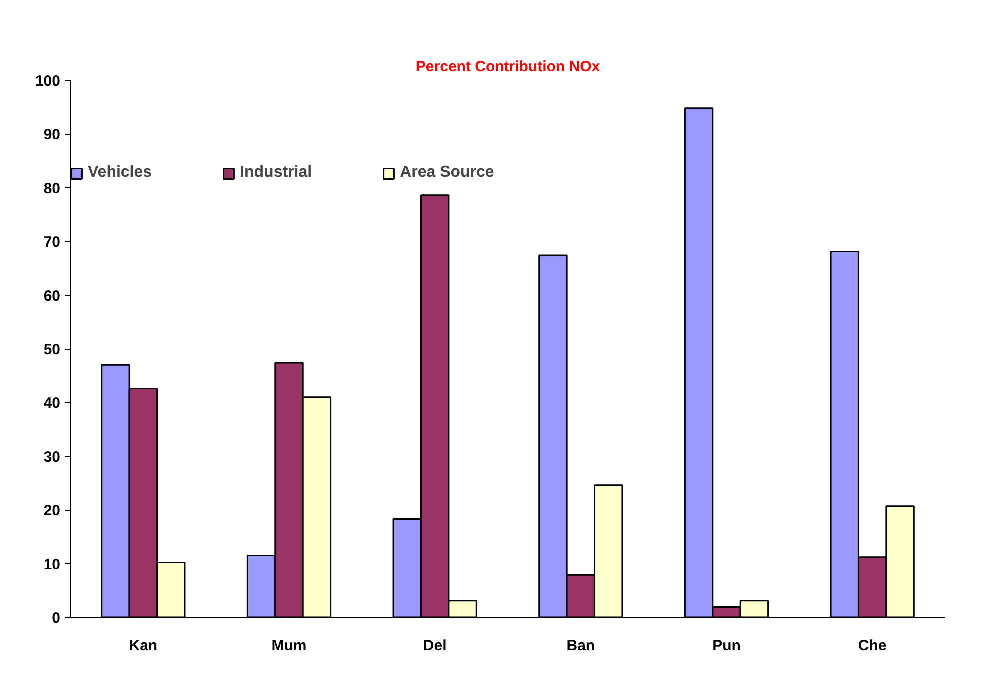 This screenshot has height=680, width=981. Describe the element at coordinates (52, 457) in the screenshot. I see `y-tick-label: 30` at that location.